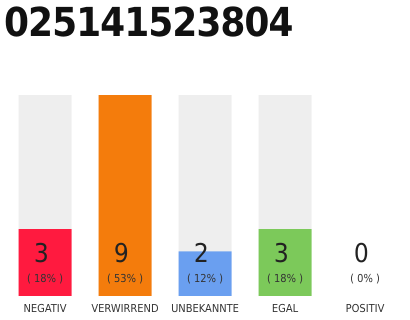 The width and height of the screenshot is (410, 320). Describe the element at coordinates (285, 308) in the screenshot. I see `x-tick-label: EGAL` at that location.